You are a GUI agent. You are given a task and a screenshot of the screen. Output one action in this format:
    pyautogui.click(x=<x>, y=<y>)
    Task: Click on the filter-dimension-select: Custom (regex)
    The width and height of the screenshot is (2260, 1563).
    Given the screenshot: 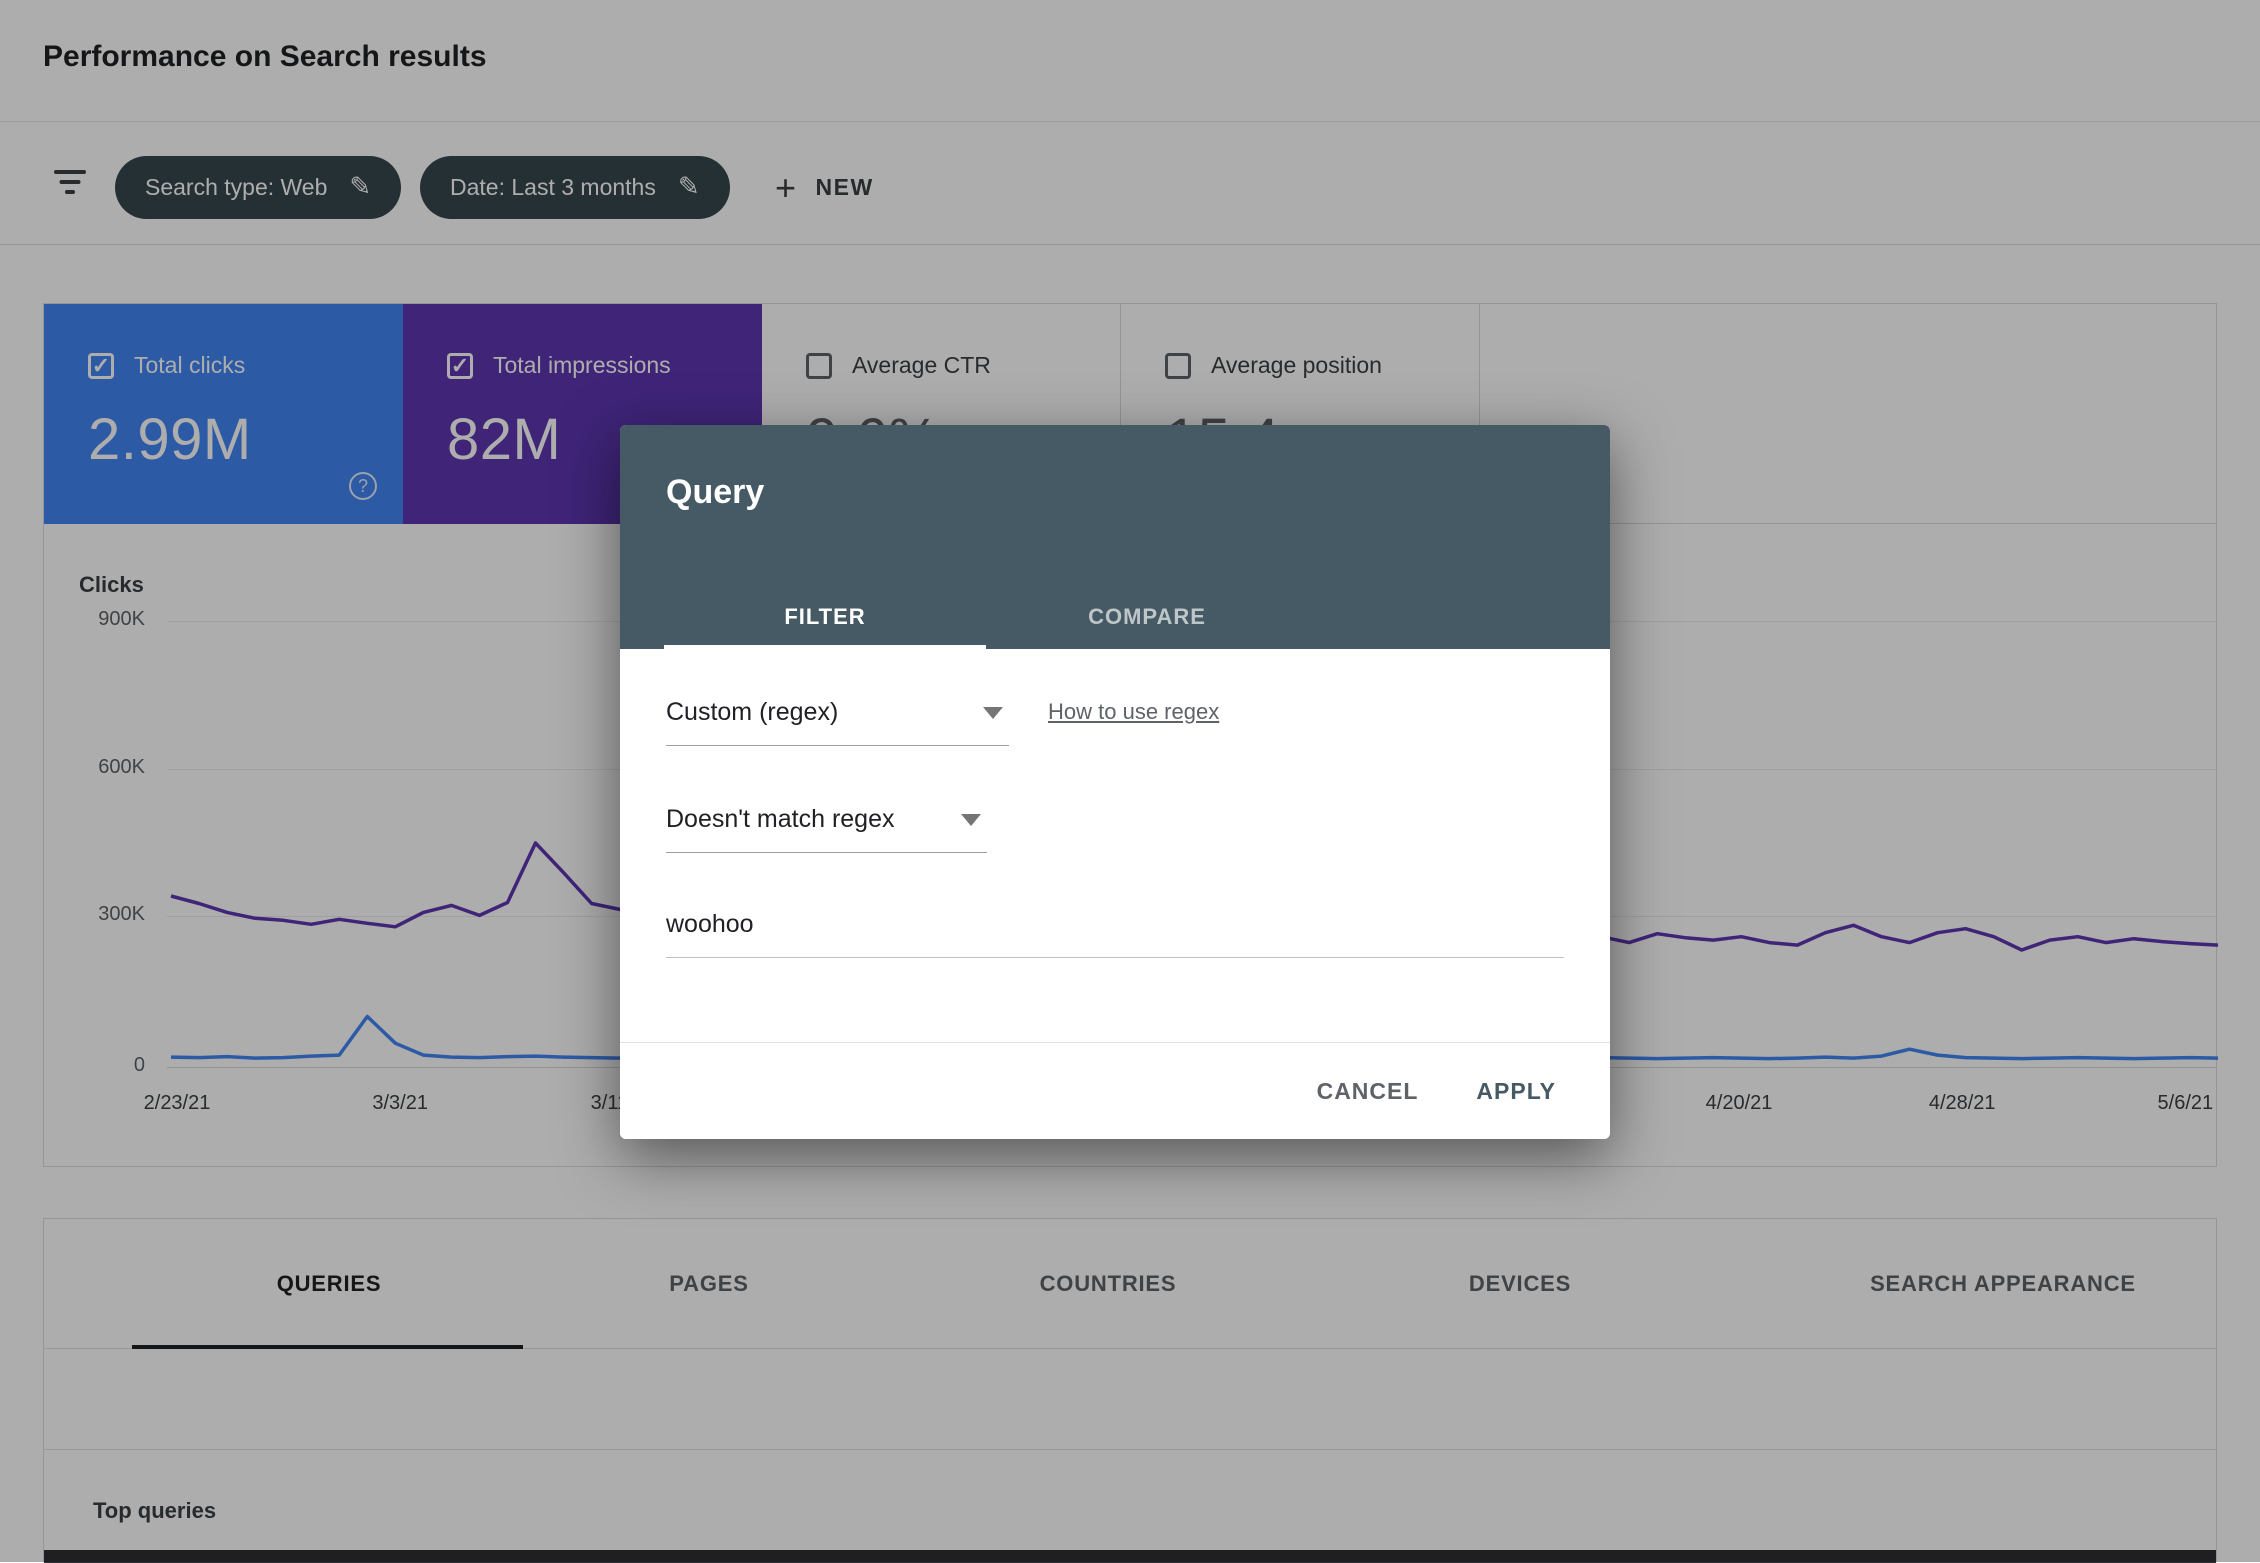 What is the action you would take?
    pyautogui.click(x=837, y=719)
    